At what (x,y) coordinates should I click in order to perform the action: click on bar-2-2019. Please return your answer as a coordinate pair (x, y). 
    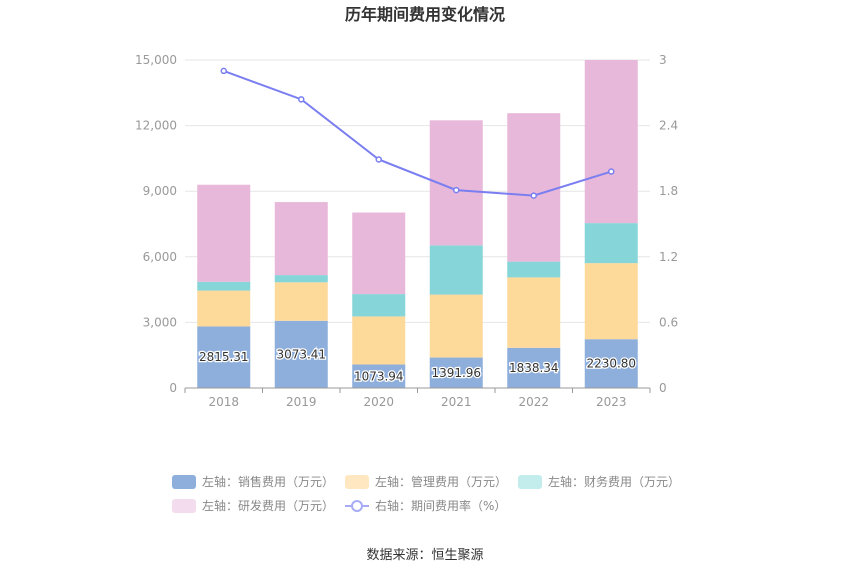
    Looking at the image, I should click on (301, 279).